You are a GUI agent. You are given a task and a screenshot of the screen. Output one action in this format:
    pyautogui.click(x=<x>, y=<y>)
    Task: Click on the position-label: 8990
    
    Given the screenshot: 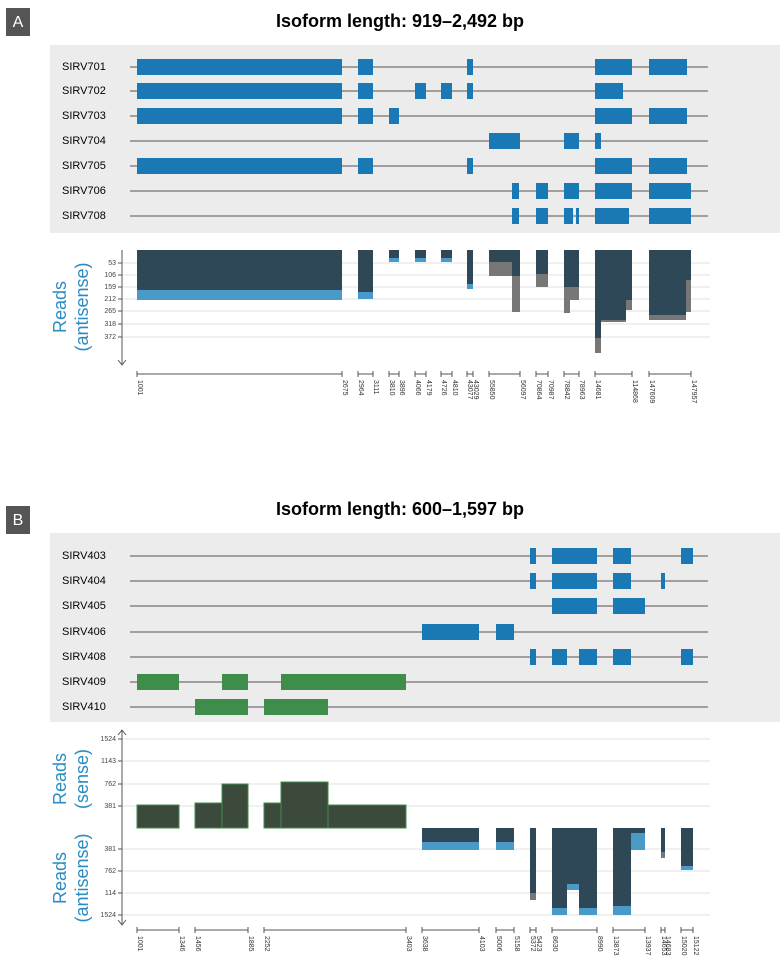 What is the action you would take?
    pyautogui.click(x=599, y=944)
    